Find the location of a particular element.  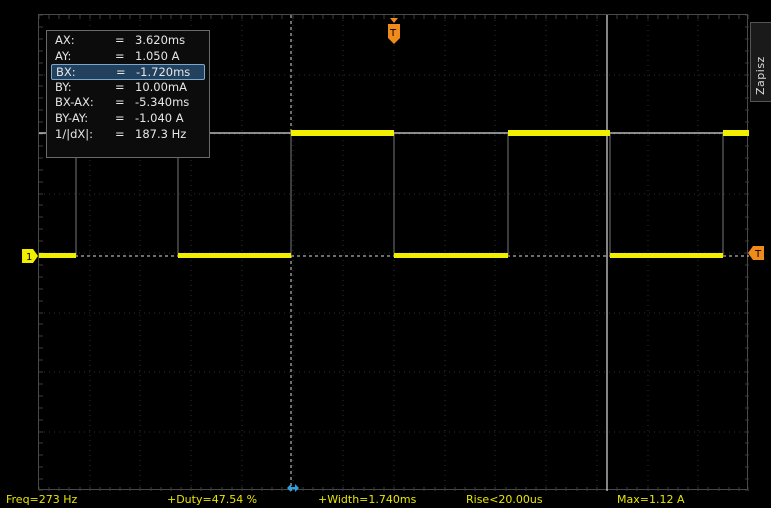

cursor-value: 3.620ms is located at coordinates (160, 40).